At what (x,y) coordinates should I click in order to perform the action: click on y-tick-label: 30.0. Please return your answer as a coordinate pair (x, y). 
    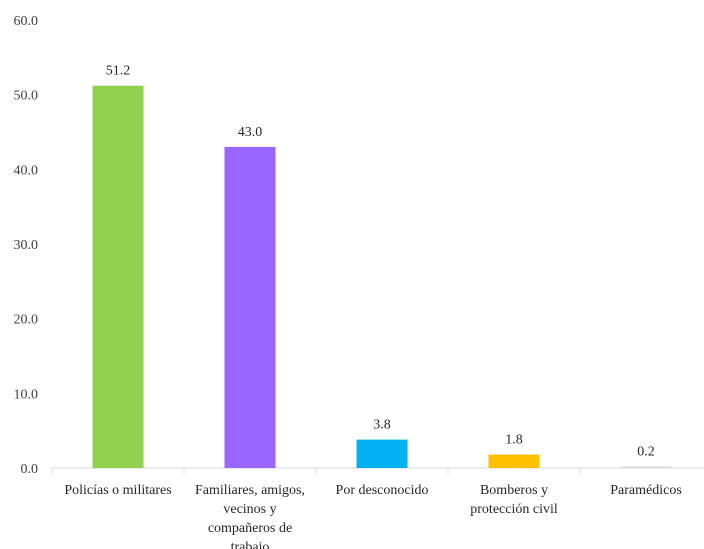
    Looking at the image, I should click on (26, 245).